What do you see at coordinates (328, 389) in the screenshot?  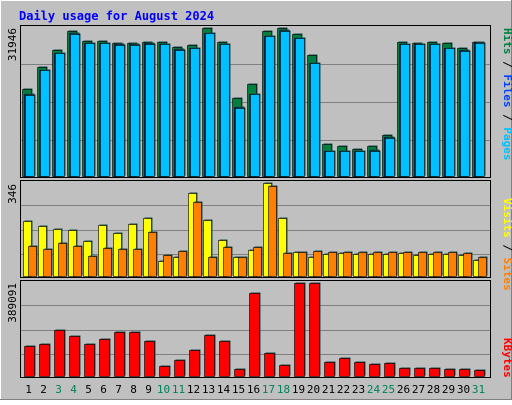 I see `x-label-day-21: 21` at bounding box center [328, 389].